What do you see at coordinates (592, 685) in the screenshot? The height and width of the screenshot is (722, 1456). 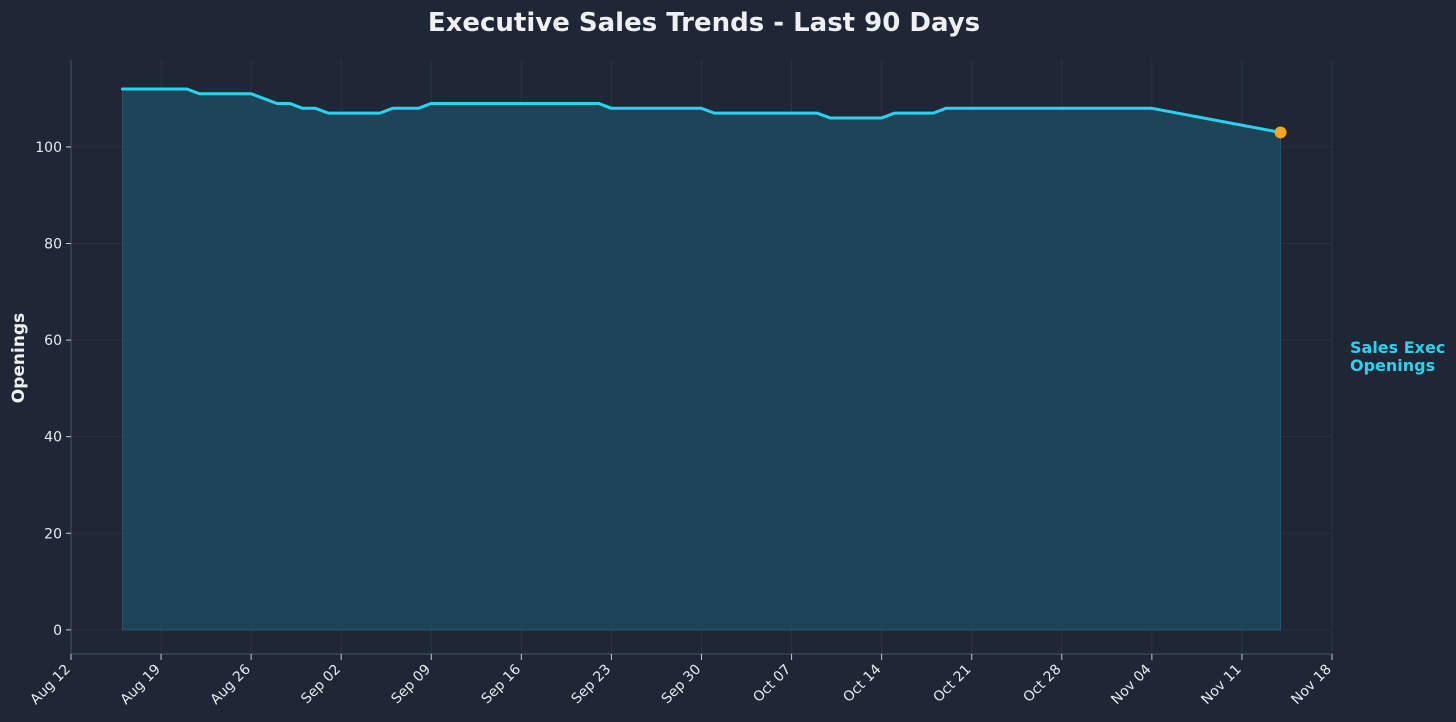 I see `x-tick-label: Sep 23` at bounding box center [592, 685].